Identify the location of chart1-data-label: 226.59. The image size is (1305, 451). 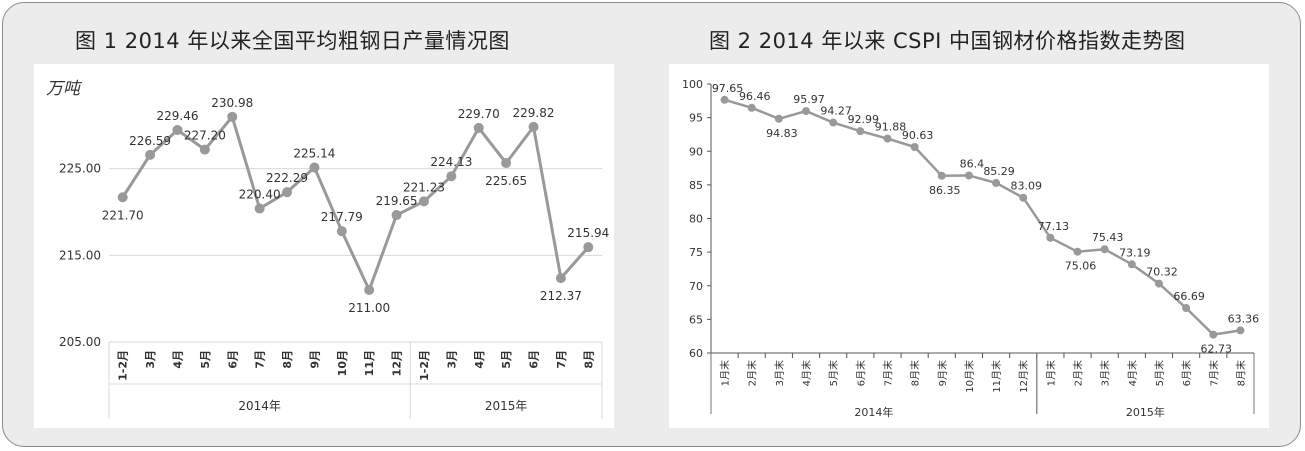
(150, 141).